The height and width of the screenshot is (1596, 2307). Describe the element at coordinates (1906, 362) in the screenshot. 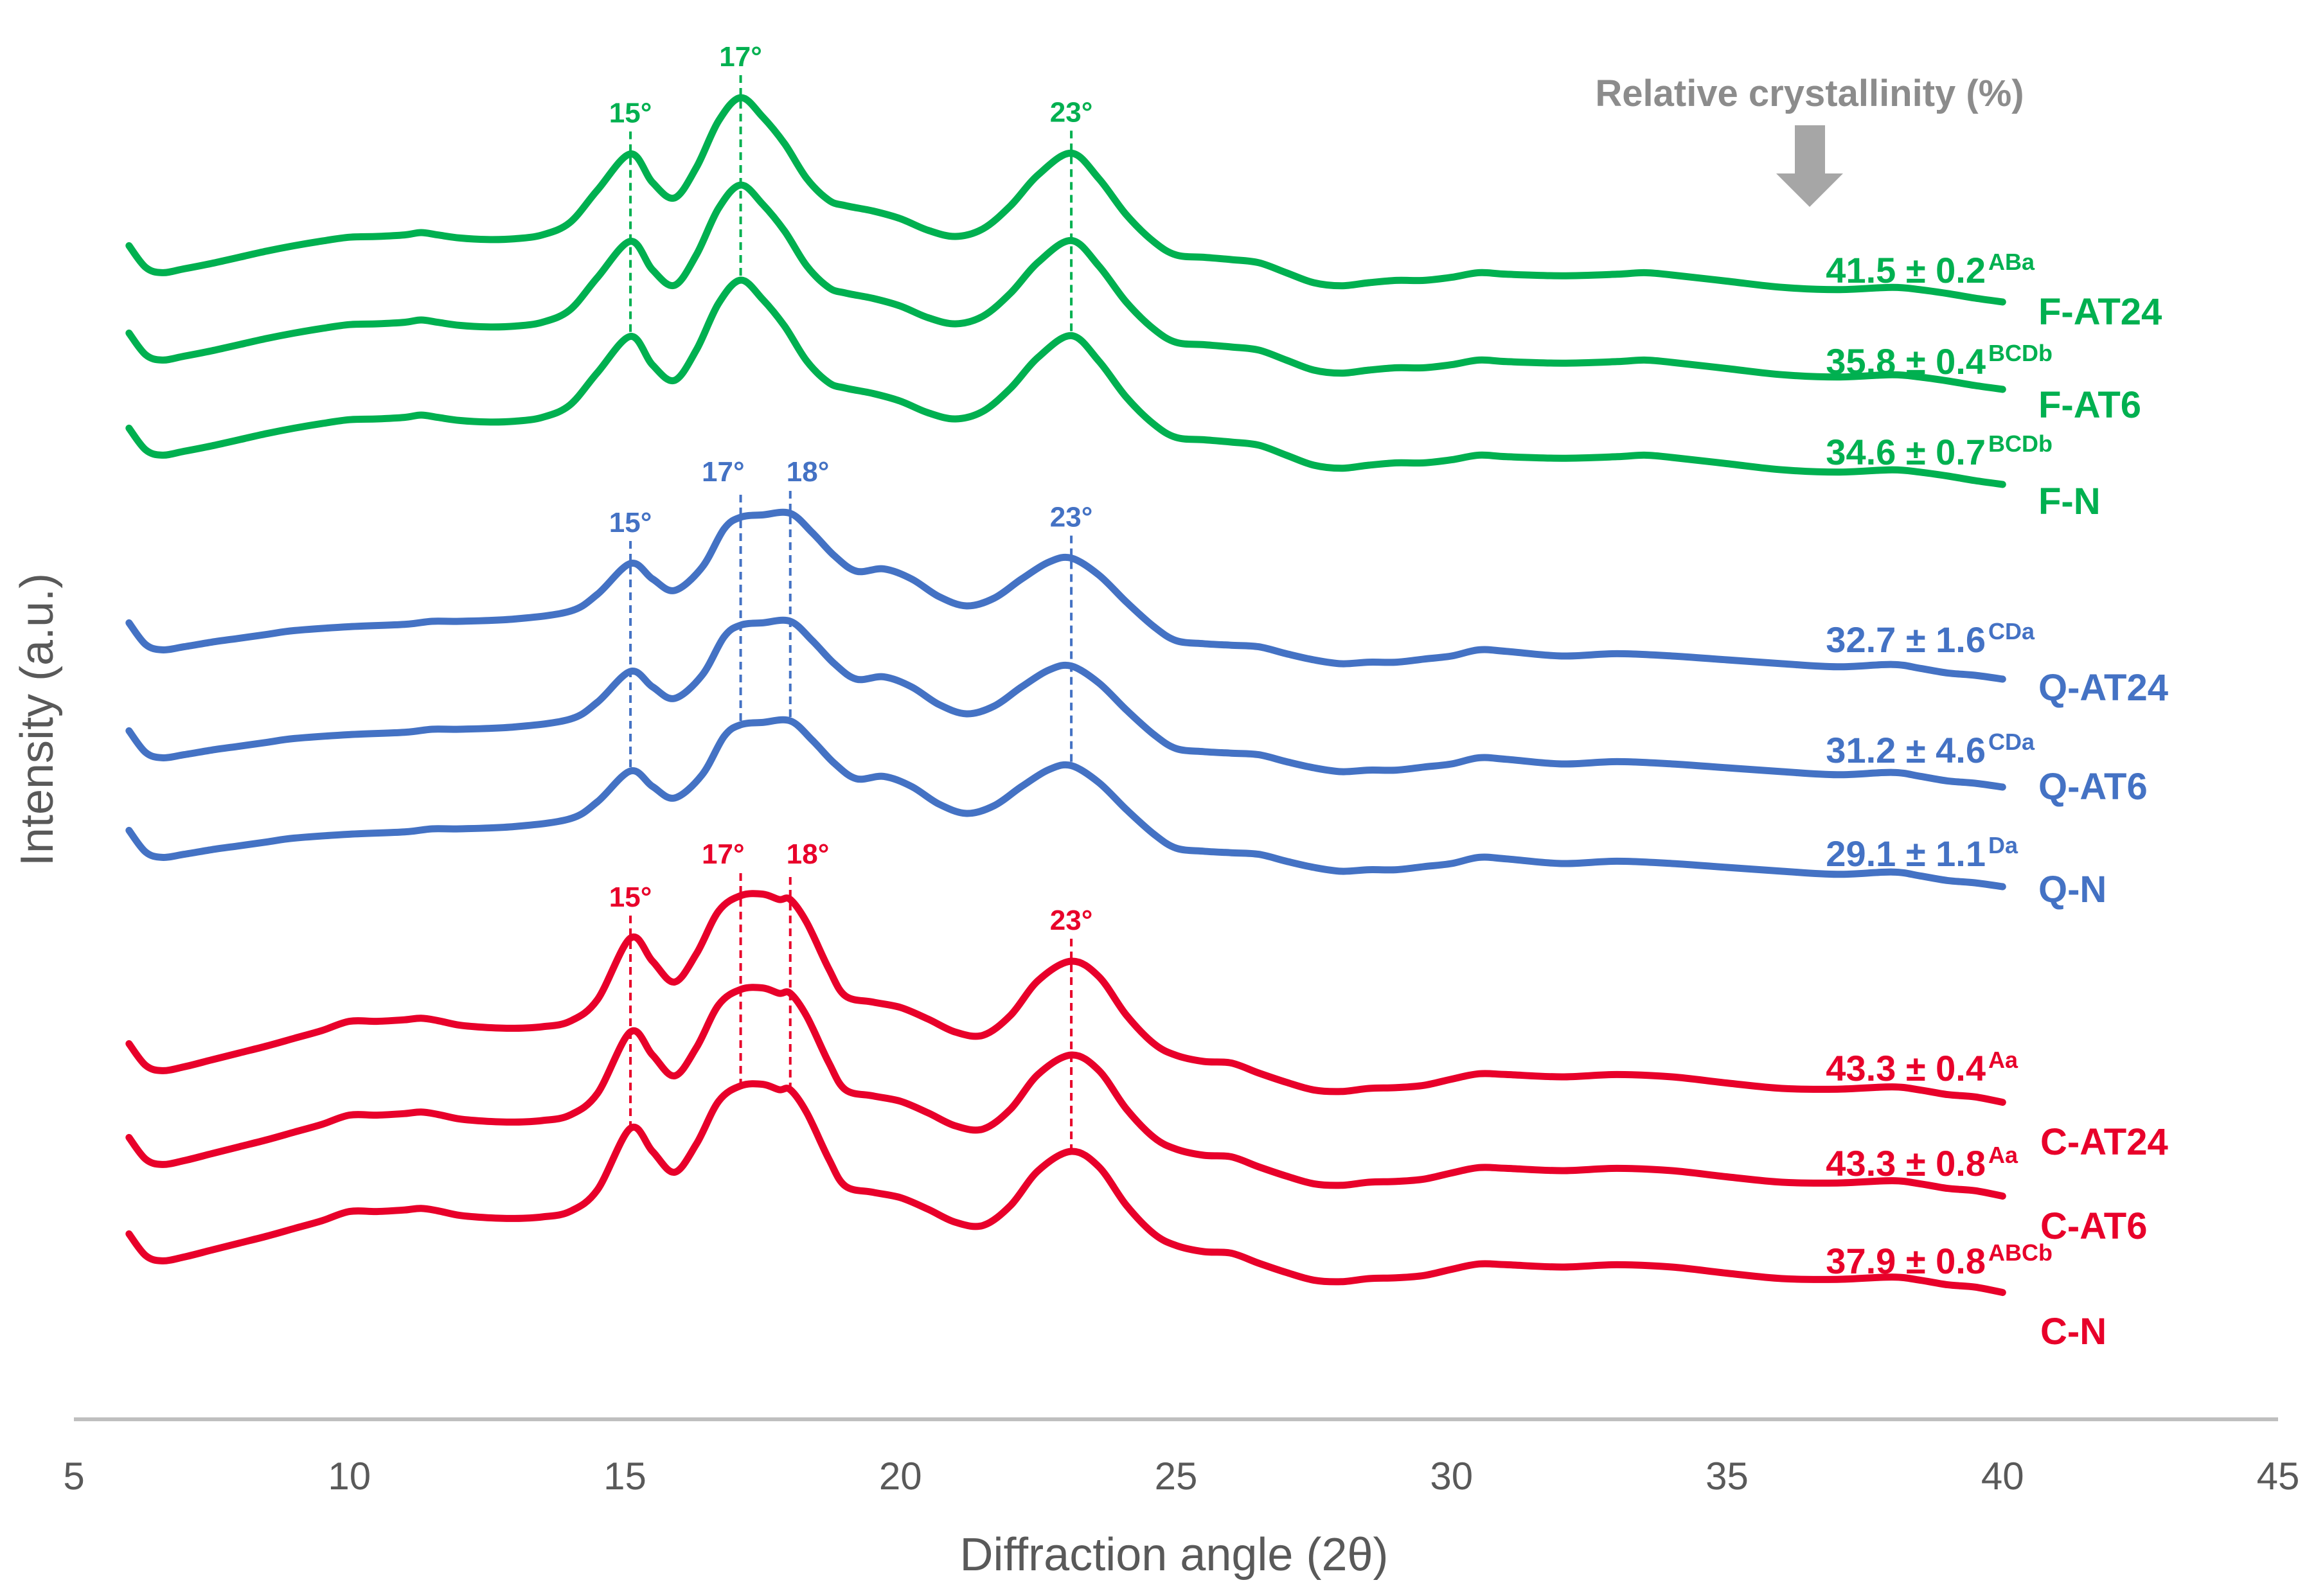

I see `crystallinity-value-f-at6: 35.8 ± 0.4` at that location.